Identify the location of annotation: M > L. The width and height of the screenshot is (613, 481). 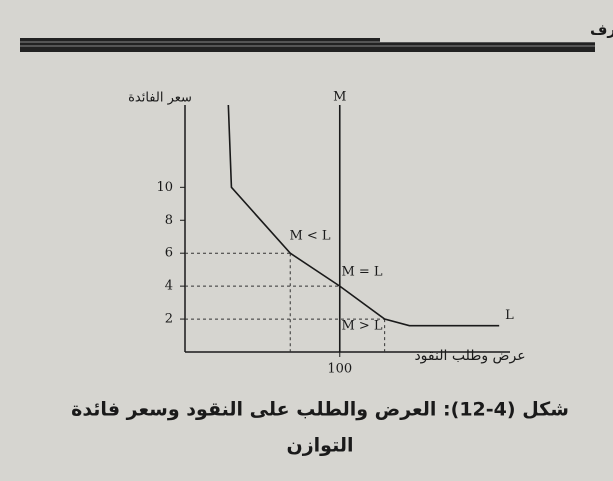
(361, 326).